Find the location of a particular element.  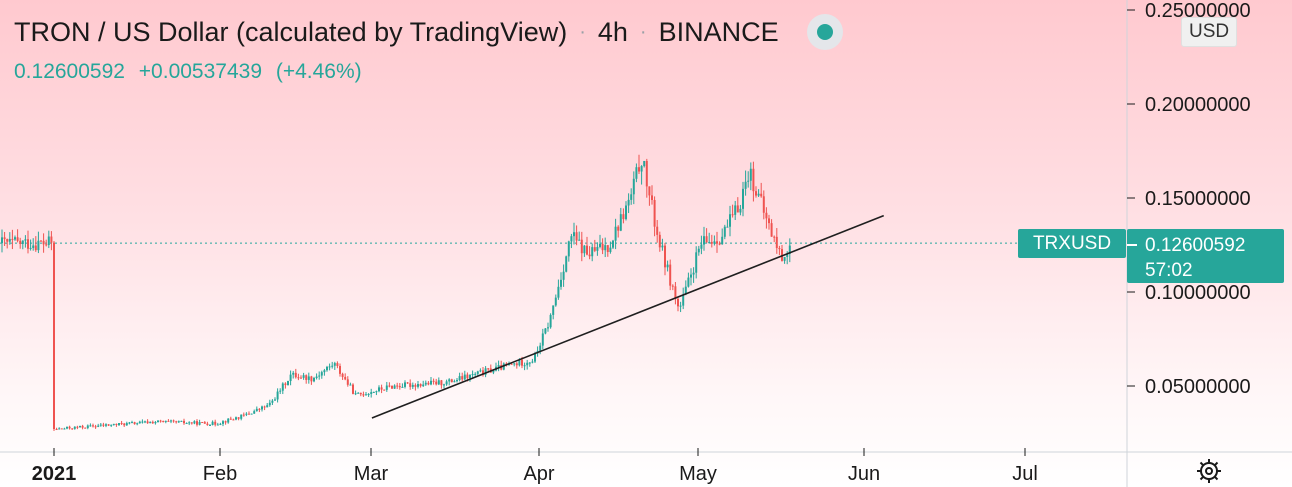

x-tick-label: Jul is located at coordinates (1025, 474).